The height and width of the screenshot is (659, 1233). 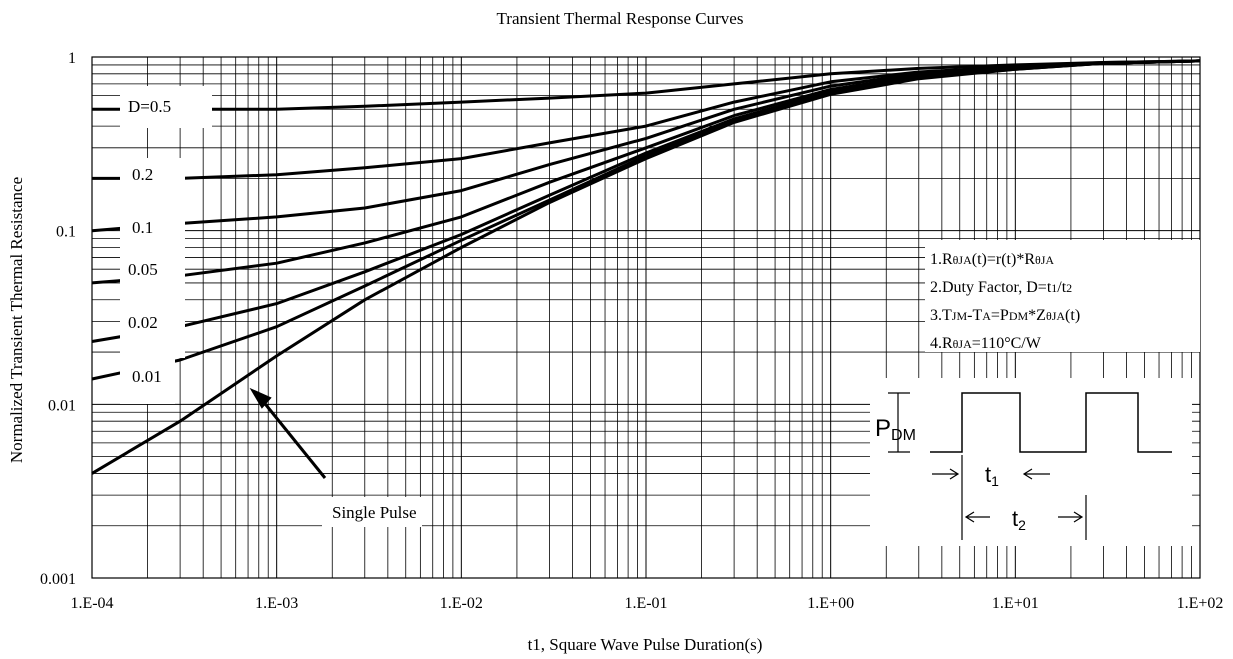 What do you see at coordinates (620, 18) in the screenshot?
I see `chart-title: Transient Thermal Response Curves` at bounding box center [620, 18].